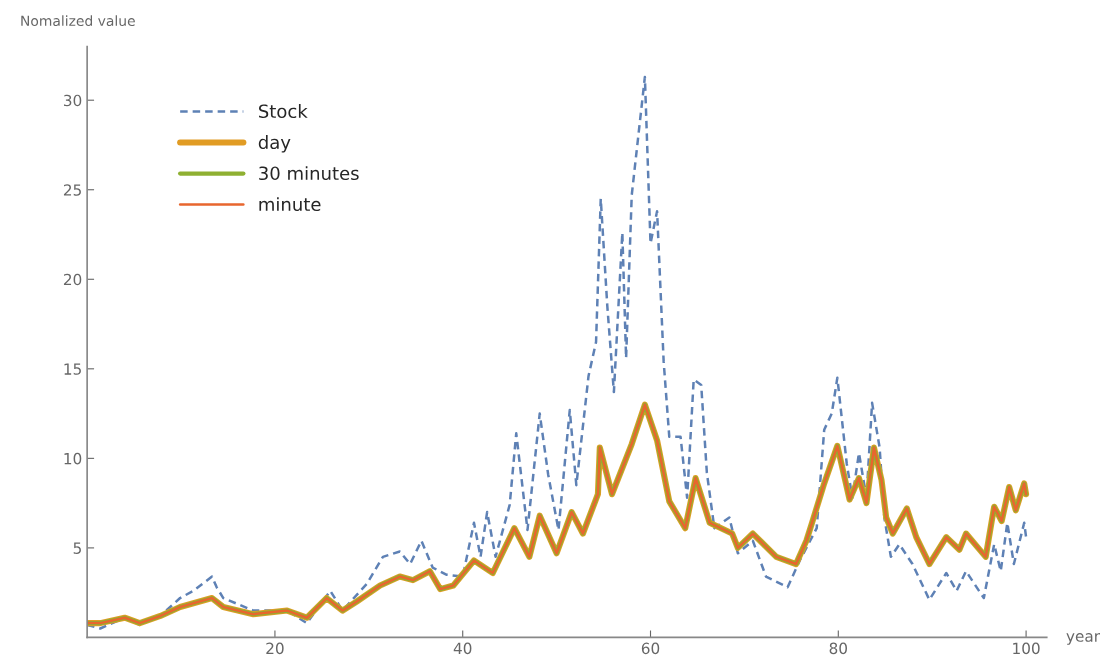 This screenshot has height=664, width=1103. I want to click on y-tick-label: 25, so click(72, 190).